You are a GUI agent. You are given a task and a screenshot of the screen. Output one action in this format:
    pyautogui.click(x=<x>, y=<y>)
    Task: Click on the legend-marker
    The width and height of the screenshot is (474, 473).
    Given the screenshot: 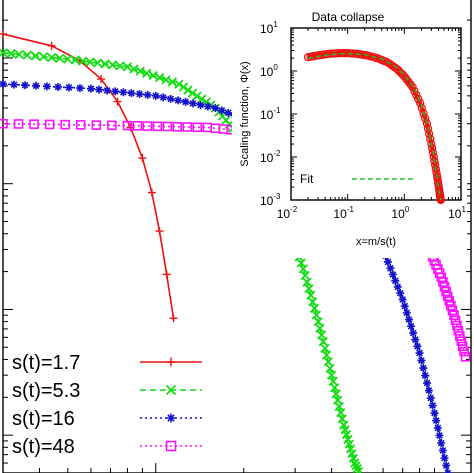 What is the action you would take?
    pyautogui.click(x=171, y=418)
    